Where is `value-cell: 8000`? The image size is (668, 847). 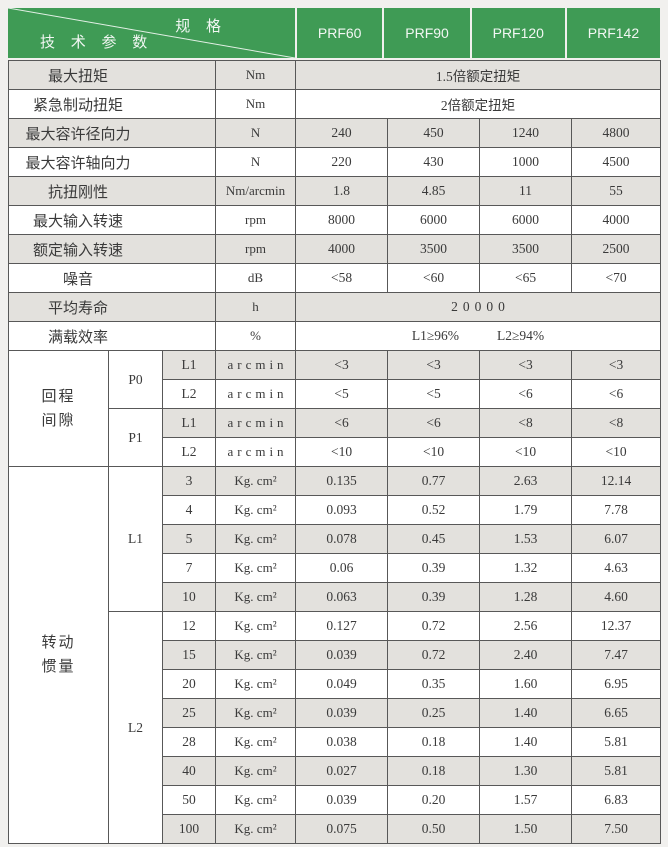
value-cell: 8000 is located at coordinates (342, 220).